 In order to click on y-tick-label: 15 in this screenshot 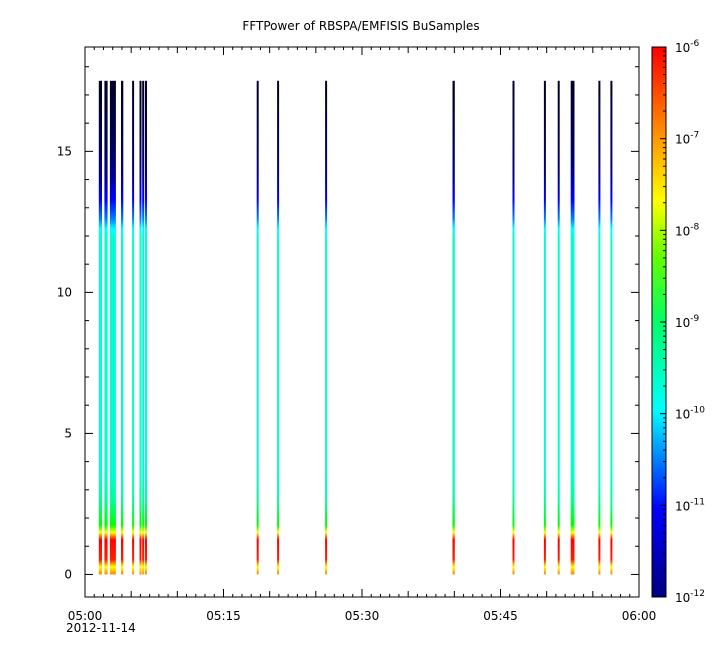, I will do `click(64, 151)`.